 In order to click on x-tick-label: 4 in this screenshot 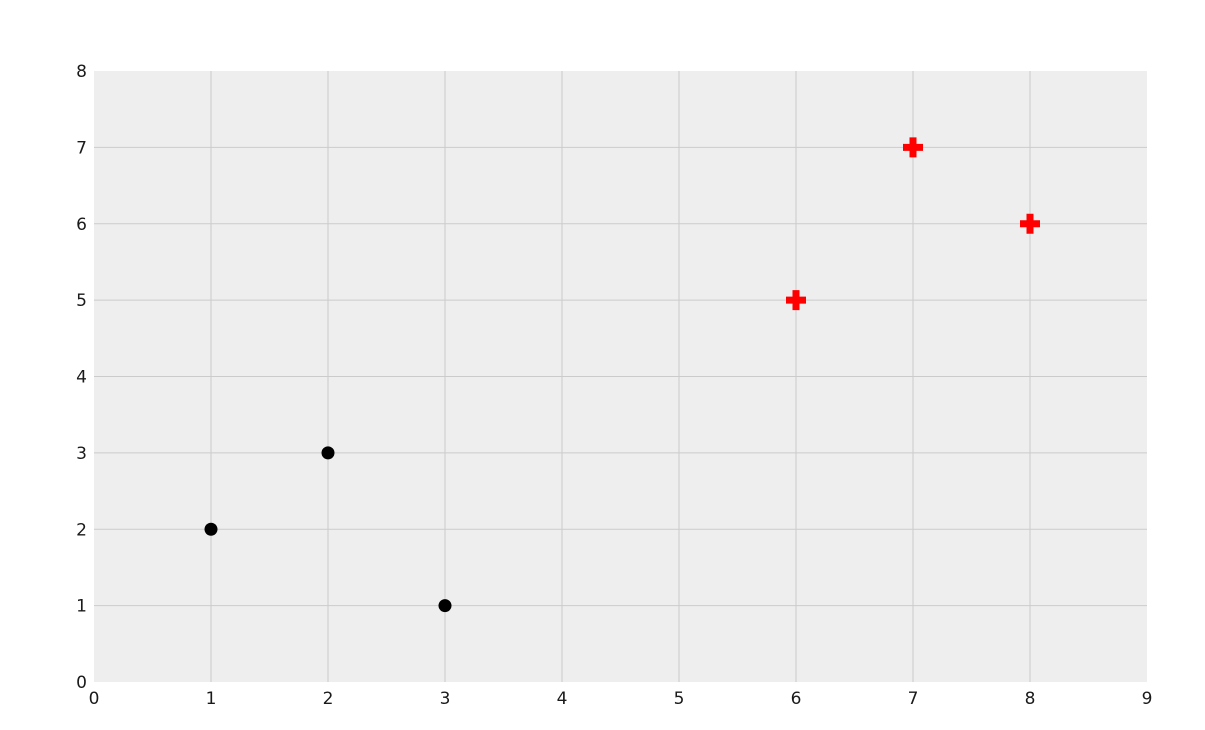, I will do `click(562, 699)`.